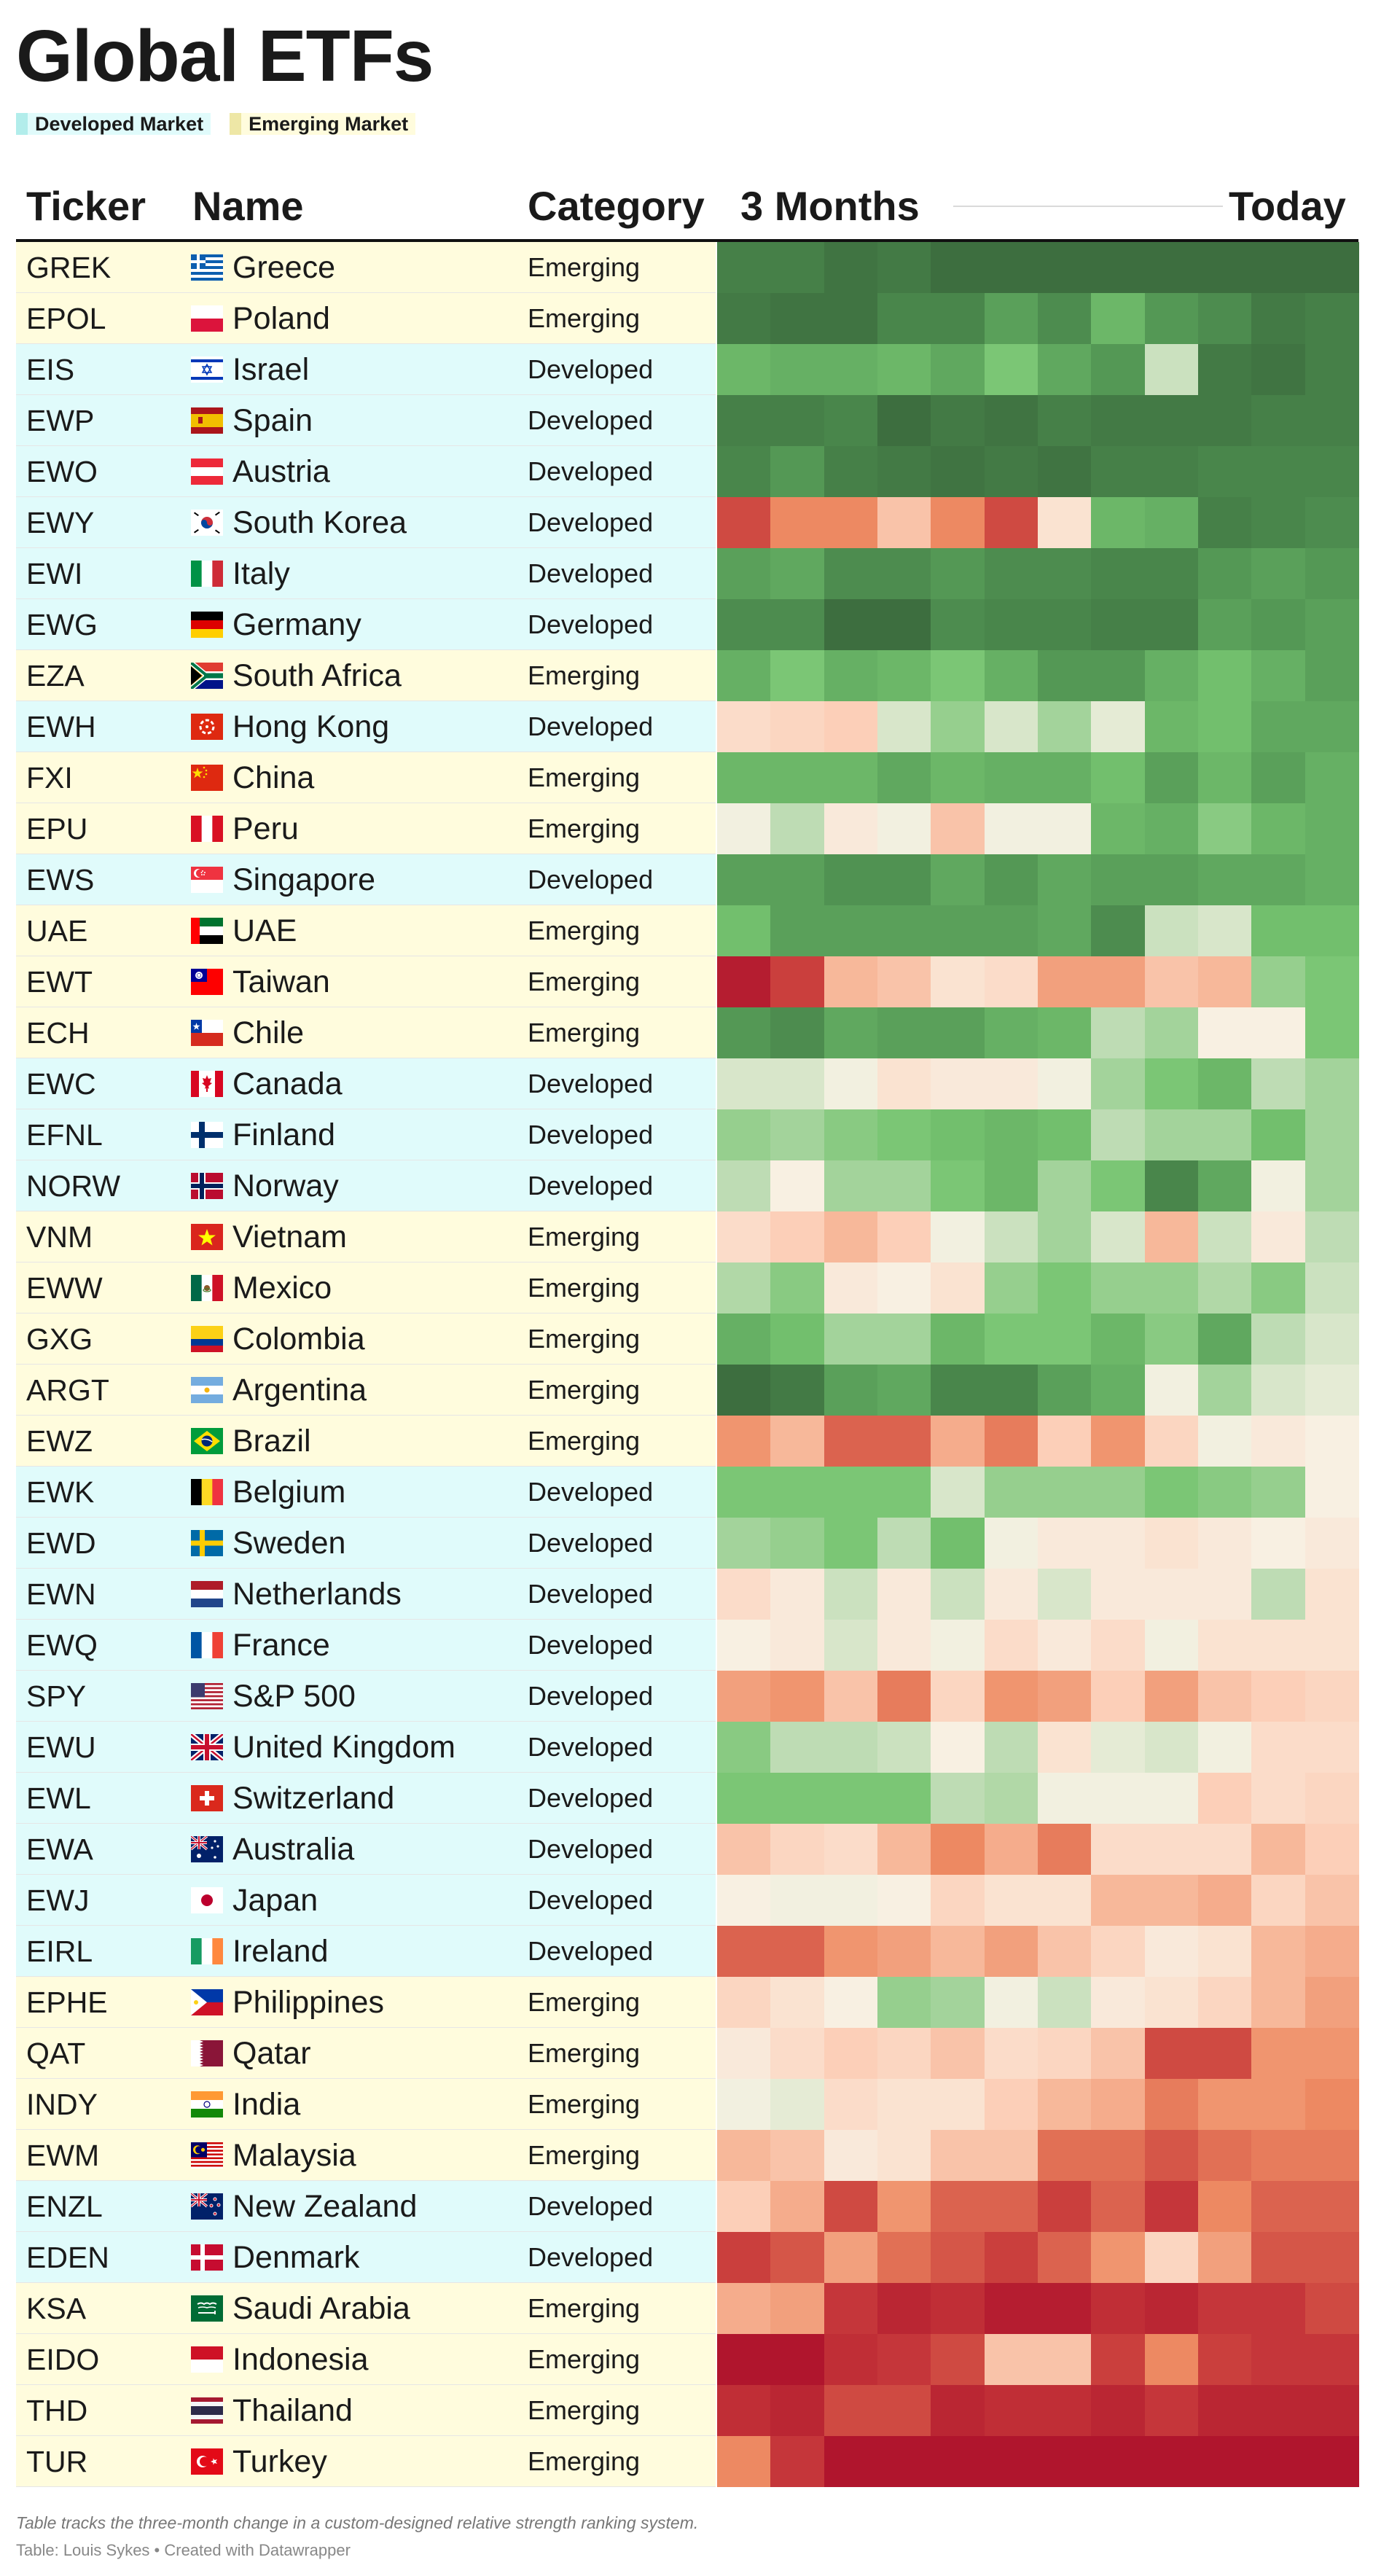 This screenshot has width=1373, height=2576. What do you see at coordinates (61, 1747) in the screenshot?
I see `cell-ticker: EWU` at bounding box center [61, 1747].